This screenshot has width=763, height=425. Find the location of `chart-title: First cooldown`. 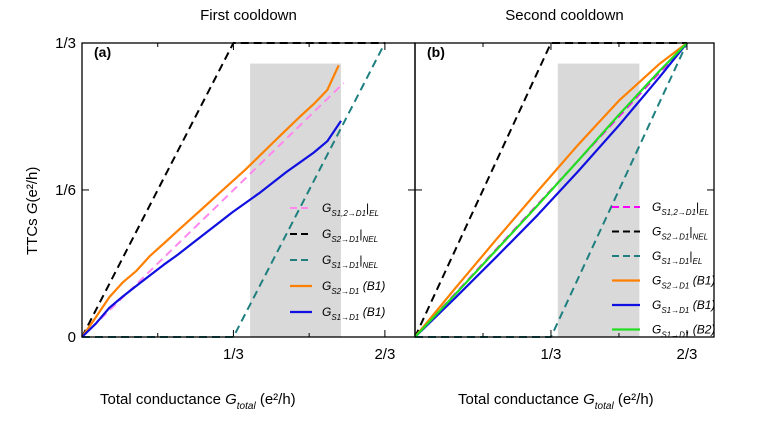

chart-title: First cooldown is located at coordinates (248, 15).